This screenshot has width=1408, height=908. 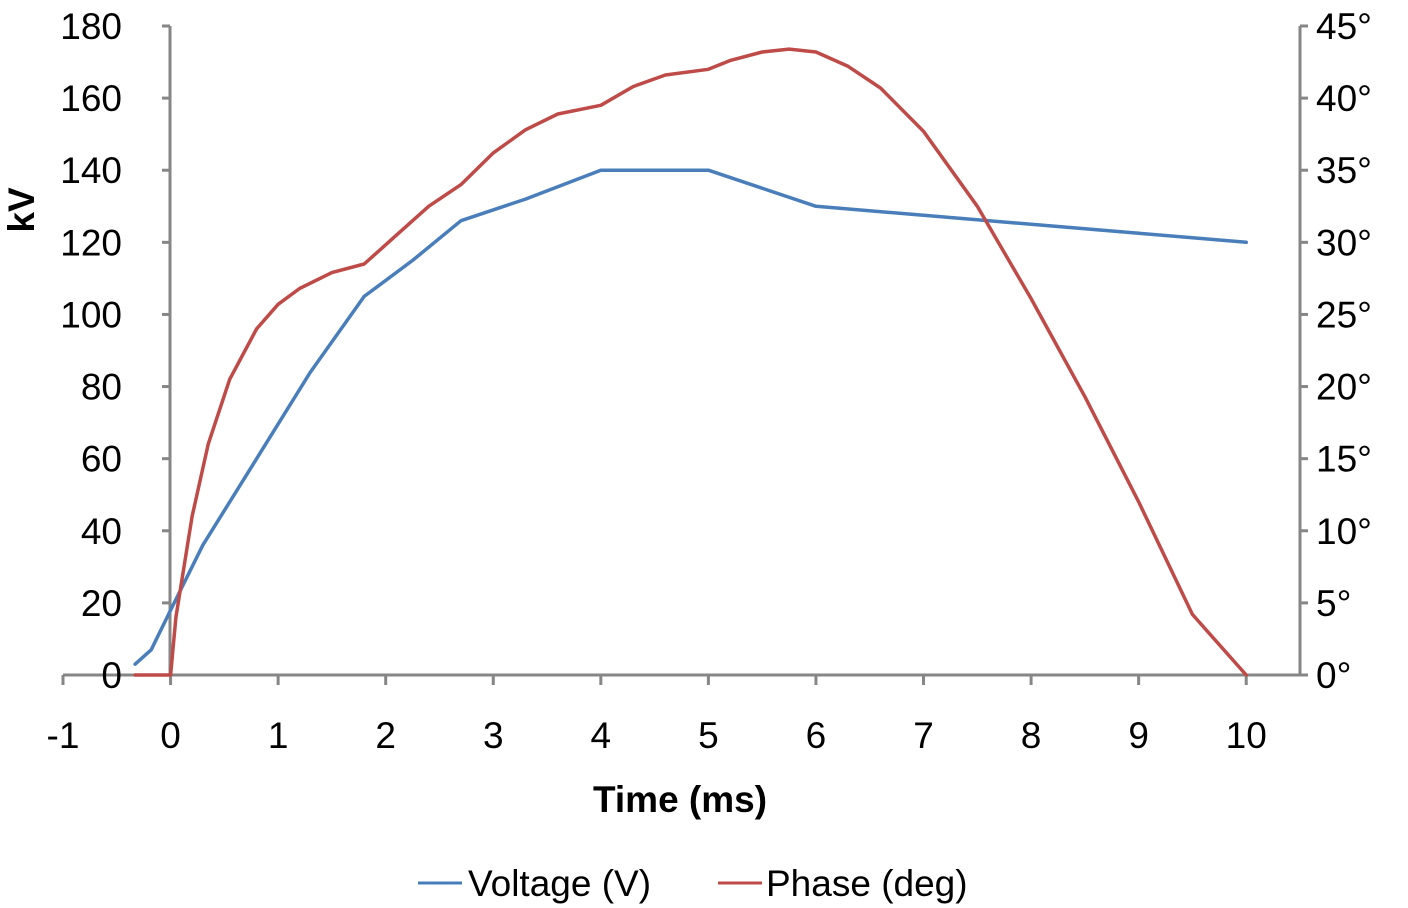 What do you see at coordinates (91, 98) in the screenshot?
I see `y-tick-label: 160` at bounding box center [91, 98].